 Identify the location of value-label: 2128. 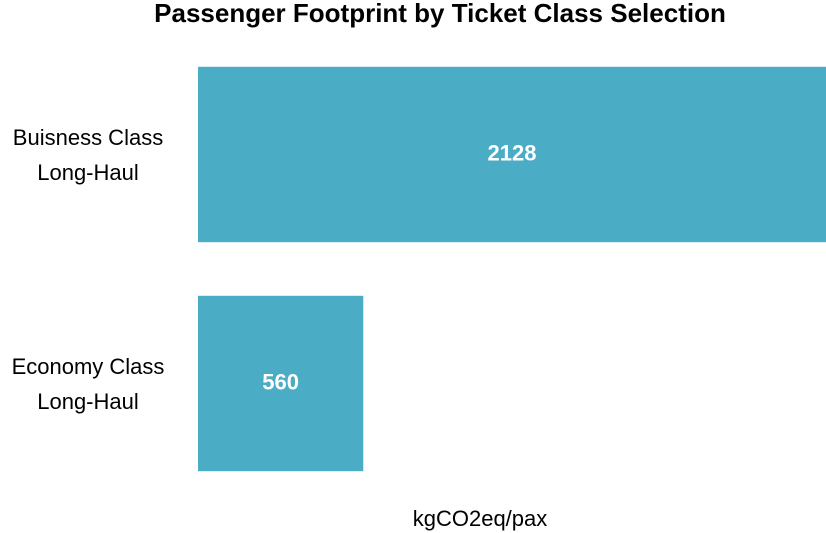
(512, 152).